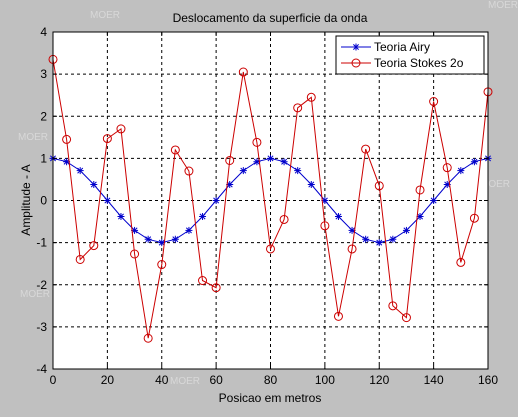 The image size is (518, 417). What do you see at coordinates (43, 158) in the screenshot?
I see `y-tick-label: 1` at bounding box center [43, 158].